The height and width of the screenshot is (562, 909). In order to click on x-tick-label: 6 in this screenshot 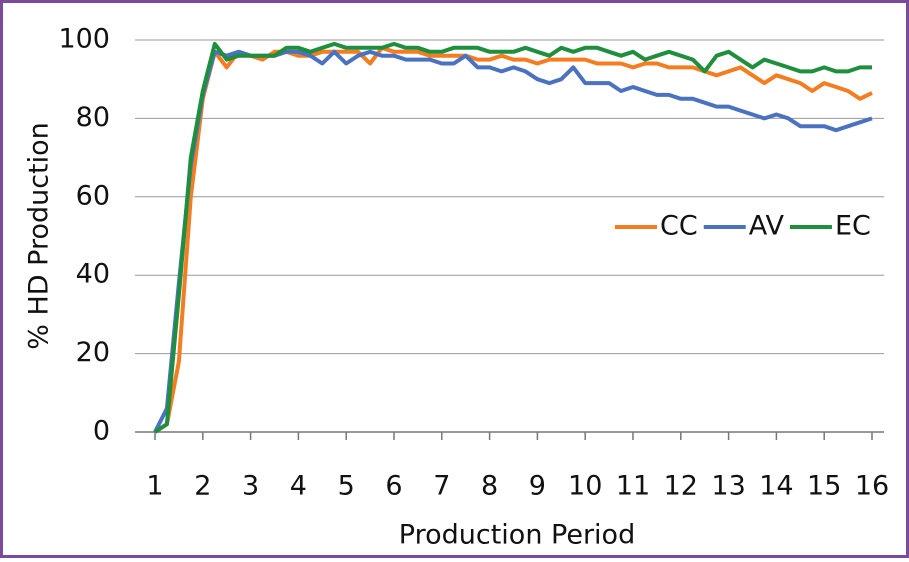, I will do `click(393, 486)`.